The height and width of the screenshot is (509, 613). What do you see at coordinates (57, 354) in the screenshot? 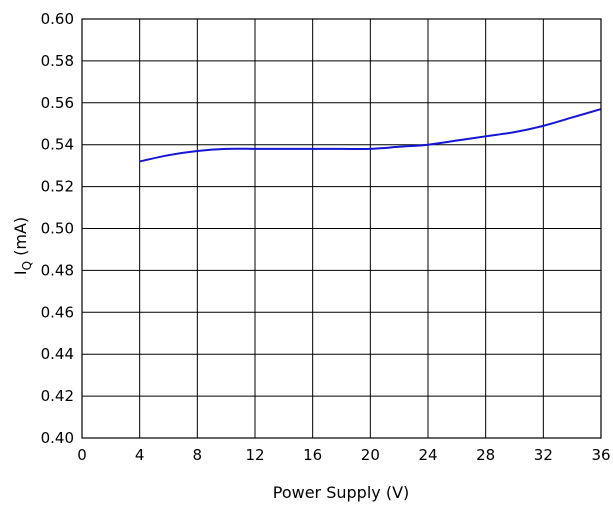
I see `y-tick-label: 0.44` at bounding box center [57, 354].